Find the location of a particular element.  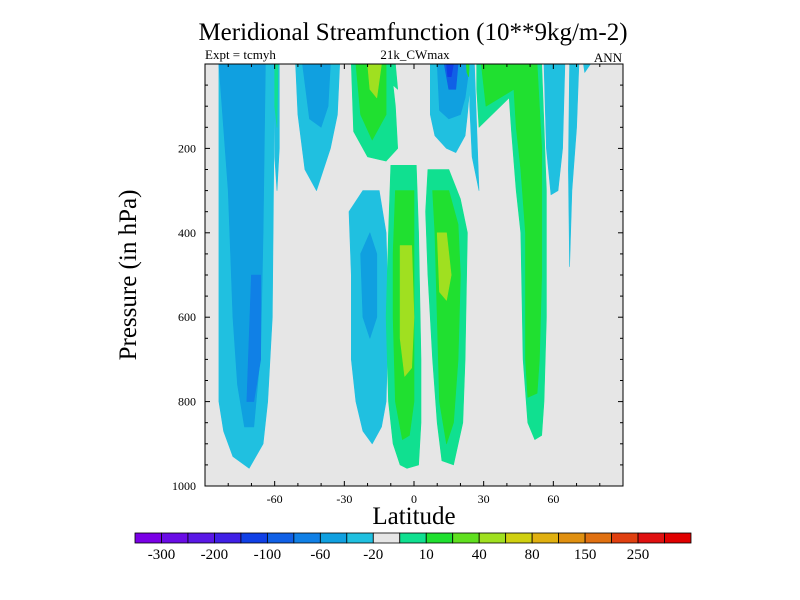

y-axis-label: Pressure (in hPa) is located at coordinates (128, 275).